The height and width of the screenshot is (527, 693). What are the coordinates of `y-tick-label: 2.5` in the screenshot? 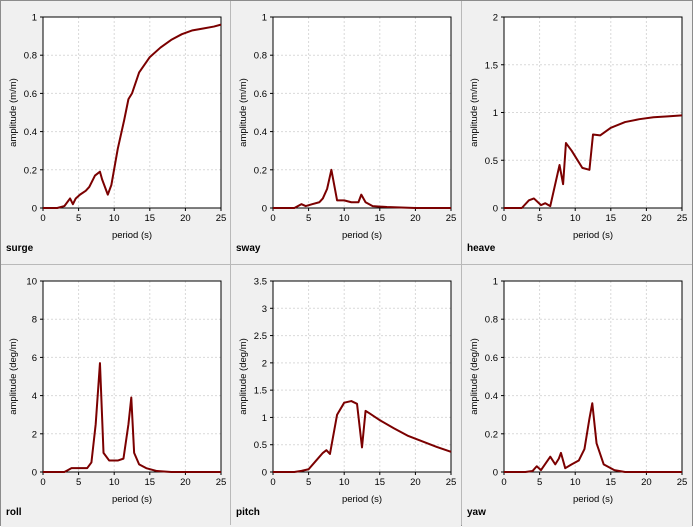 It's located at (260, 336).